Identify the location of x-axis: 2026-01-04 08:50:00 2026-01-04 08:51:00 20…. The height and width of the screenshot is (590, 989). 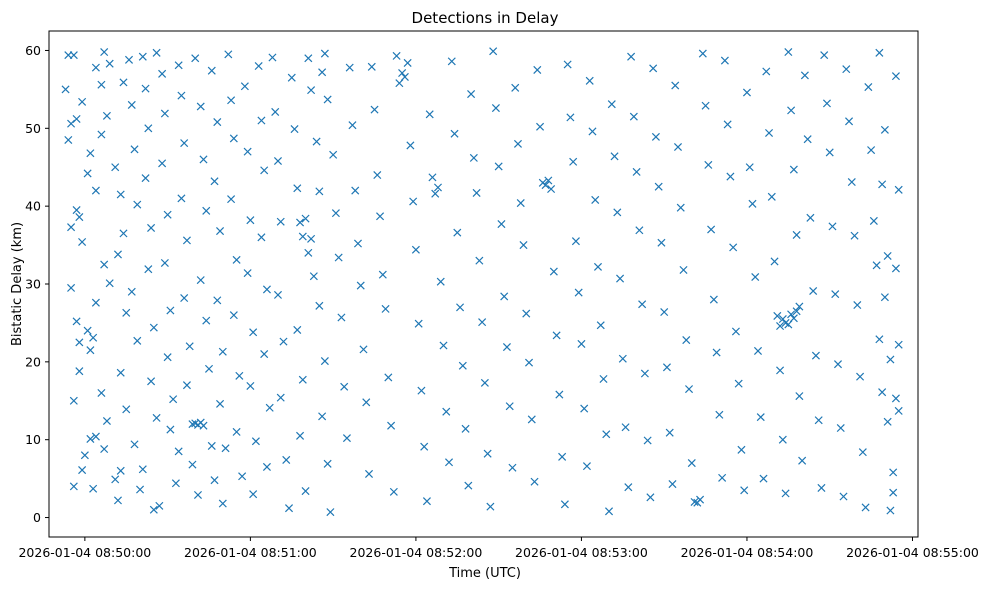
(498, 548).